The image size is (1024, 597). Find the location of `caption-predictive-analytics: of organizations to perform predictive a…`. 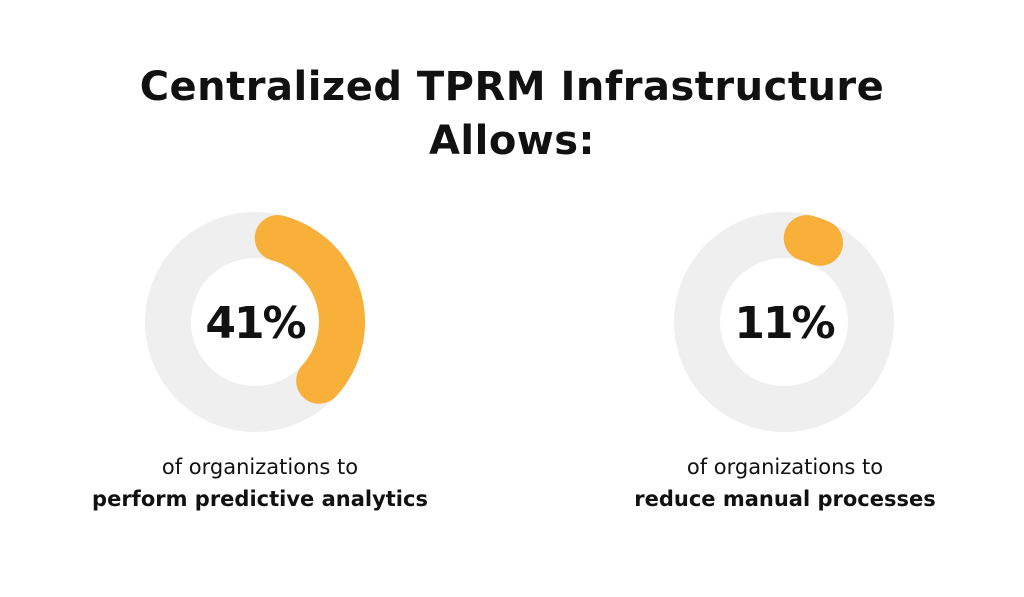

caption-predictive-analytics: of organizations to perform predictive a… is located at coordinates (260, 483).